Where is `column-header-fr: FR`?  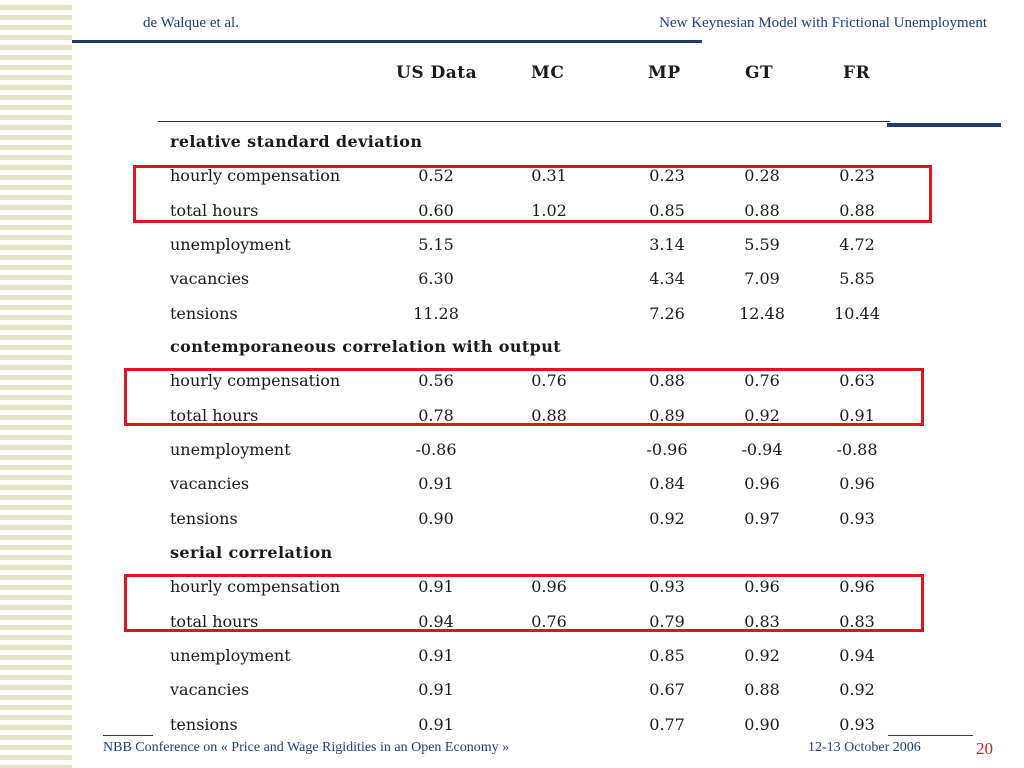
column-header-fr: FR is located at coordinates (857, 73).